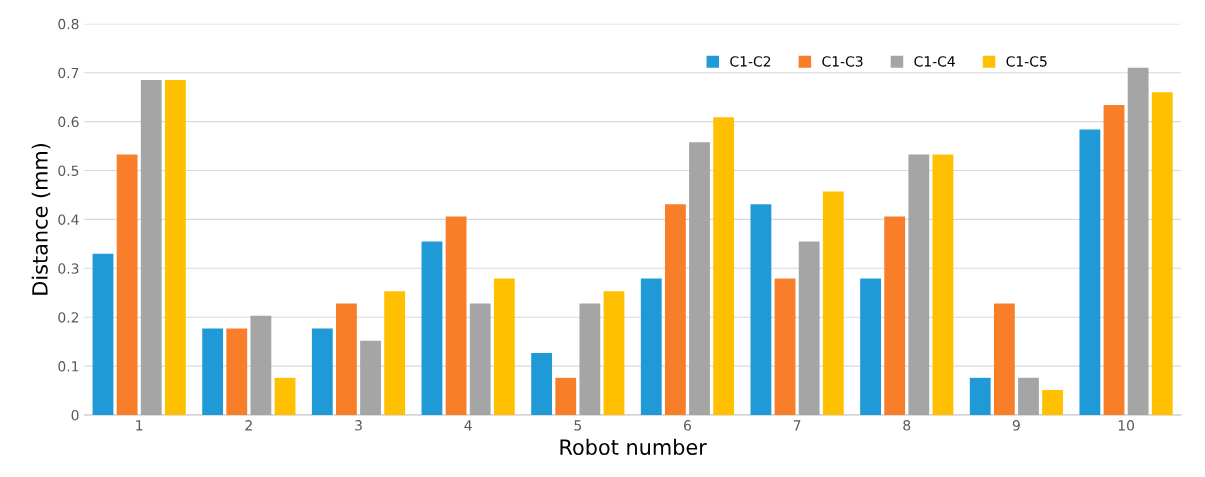  I want to click on y-tick-label: 0.6, so click(68, 122).